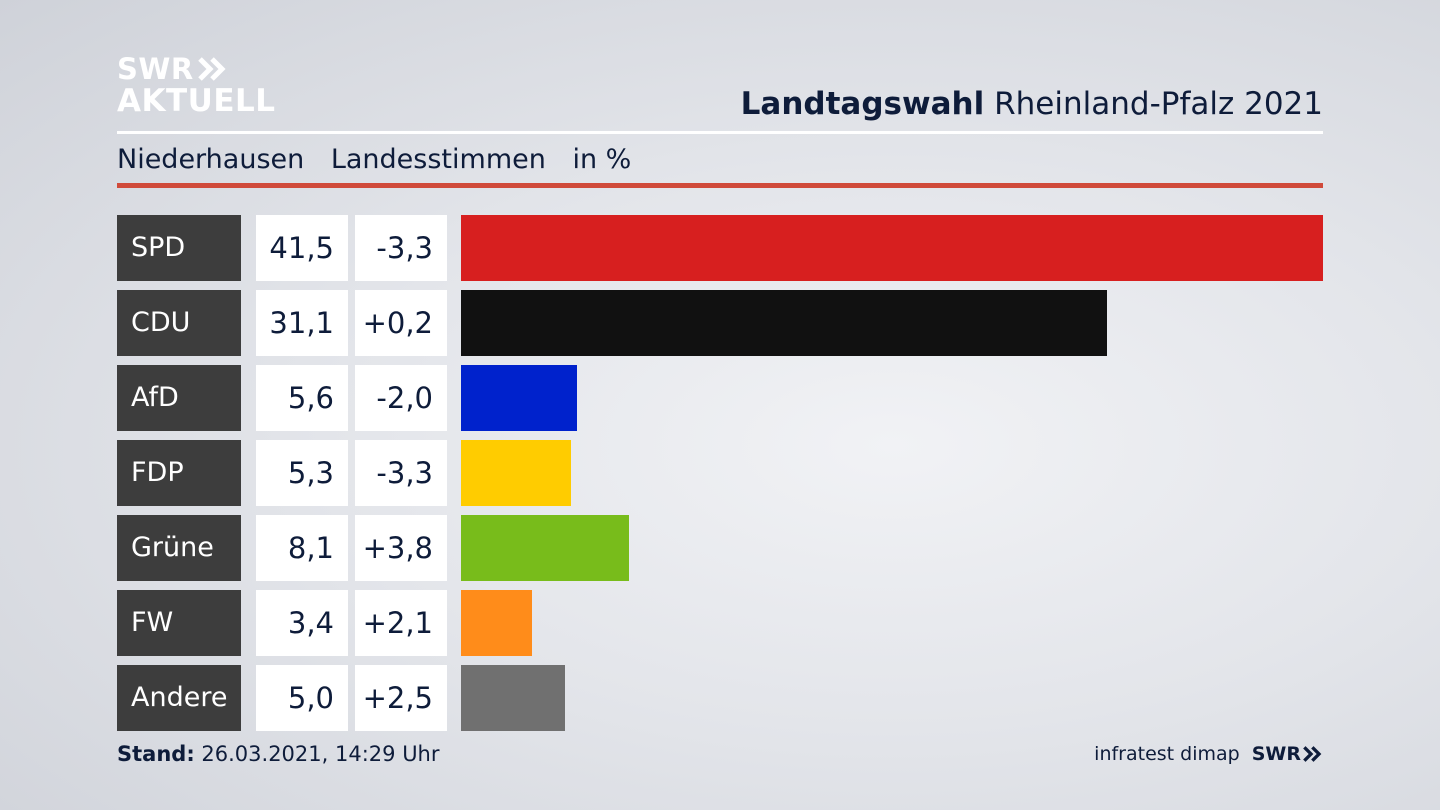 This screenshot has width=1440, height=810. What do you see at coordinates (862, 104) in the screenshot?
I see `title-bold: Landtagswahl` at bounding box center [862, 104].